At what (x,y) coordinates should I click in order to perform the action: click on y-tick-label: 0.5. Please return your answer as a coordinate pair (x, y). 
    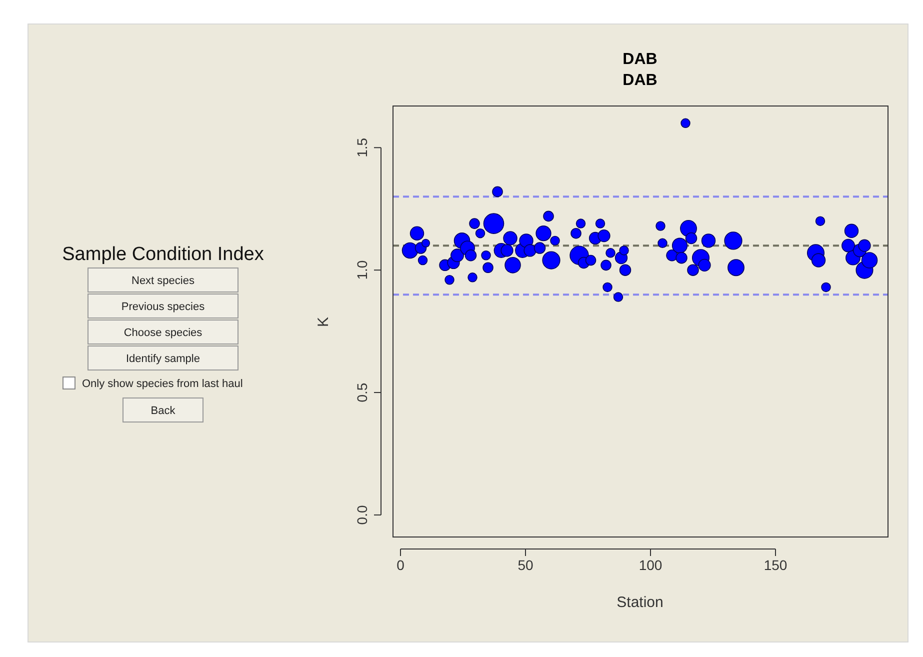
    Looking at the image, I should click on (362, 392).